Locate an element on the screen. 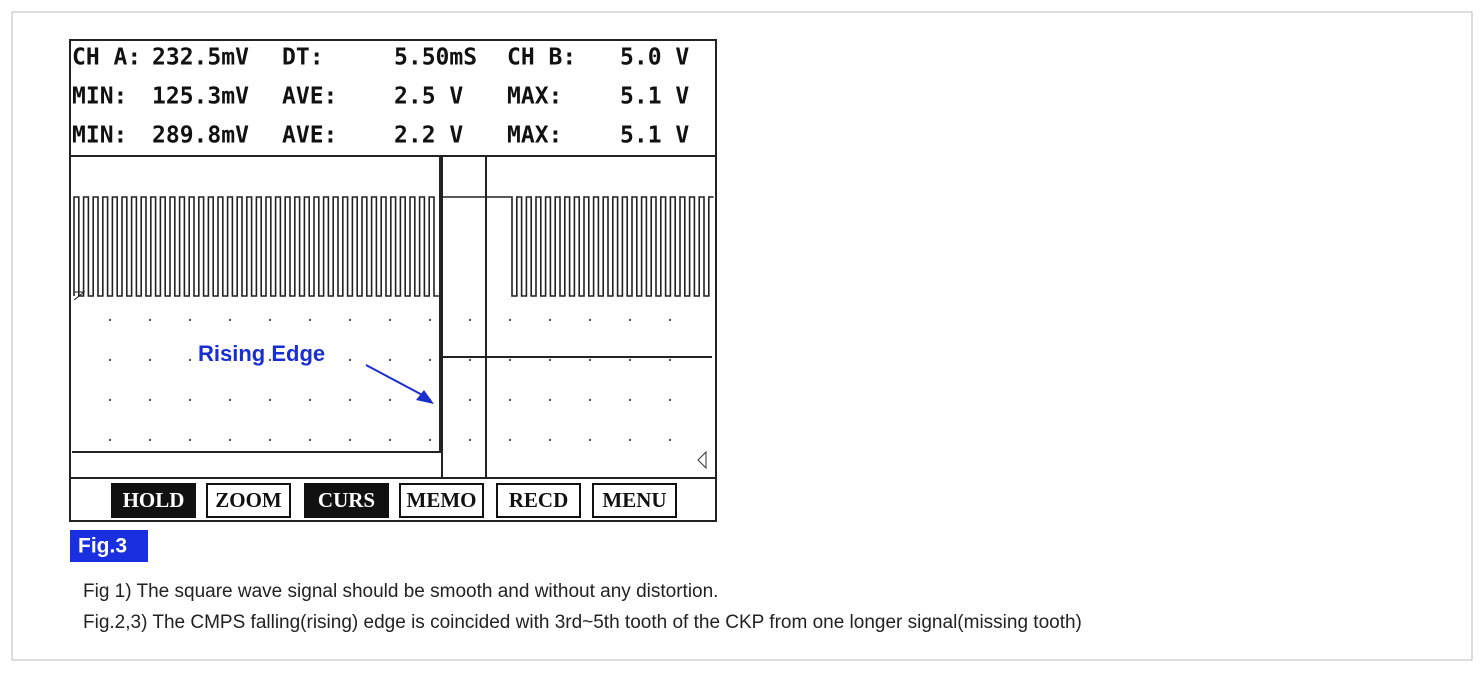  button-label: HOLD is located at coordinates (154, 500).